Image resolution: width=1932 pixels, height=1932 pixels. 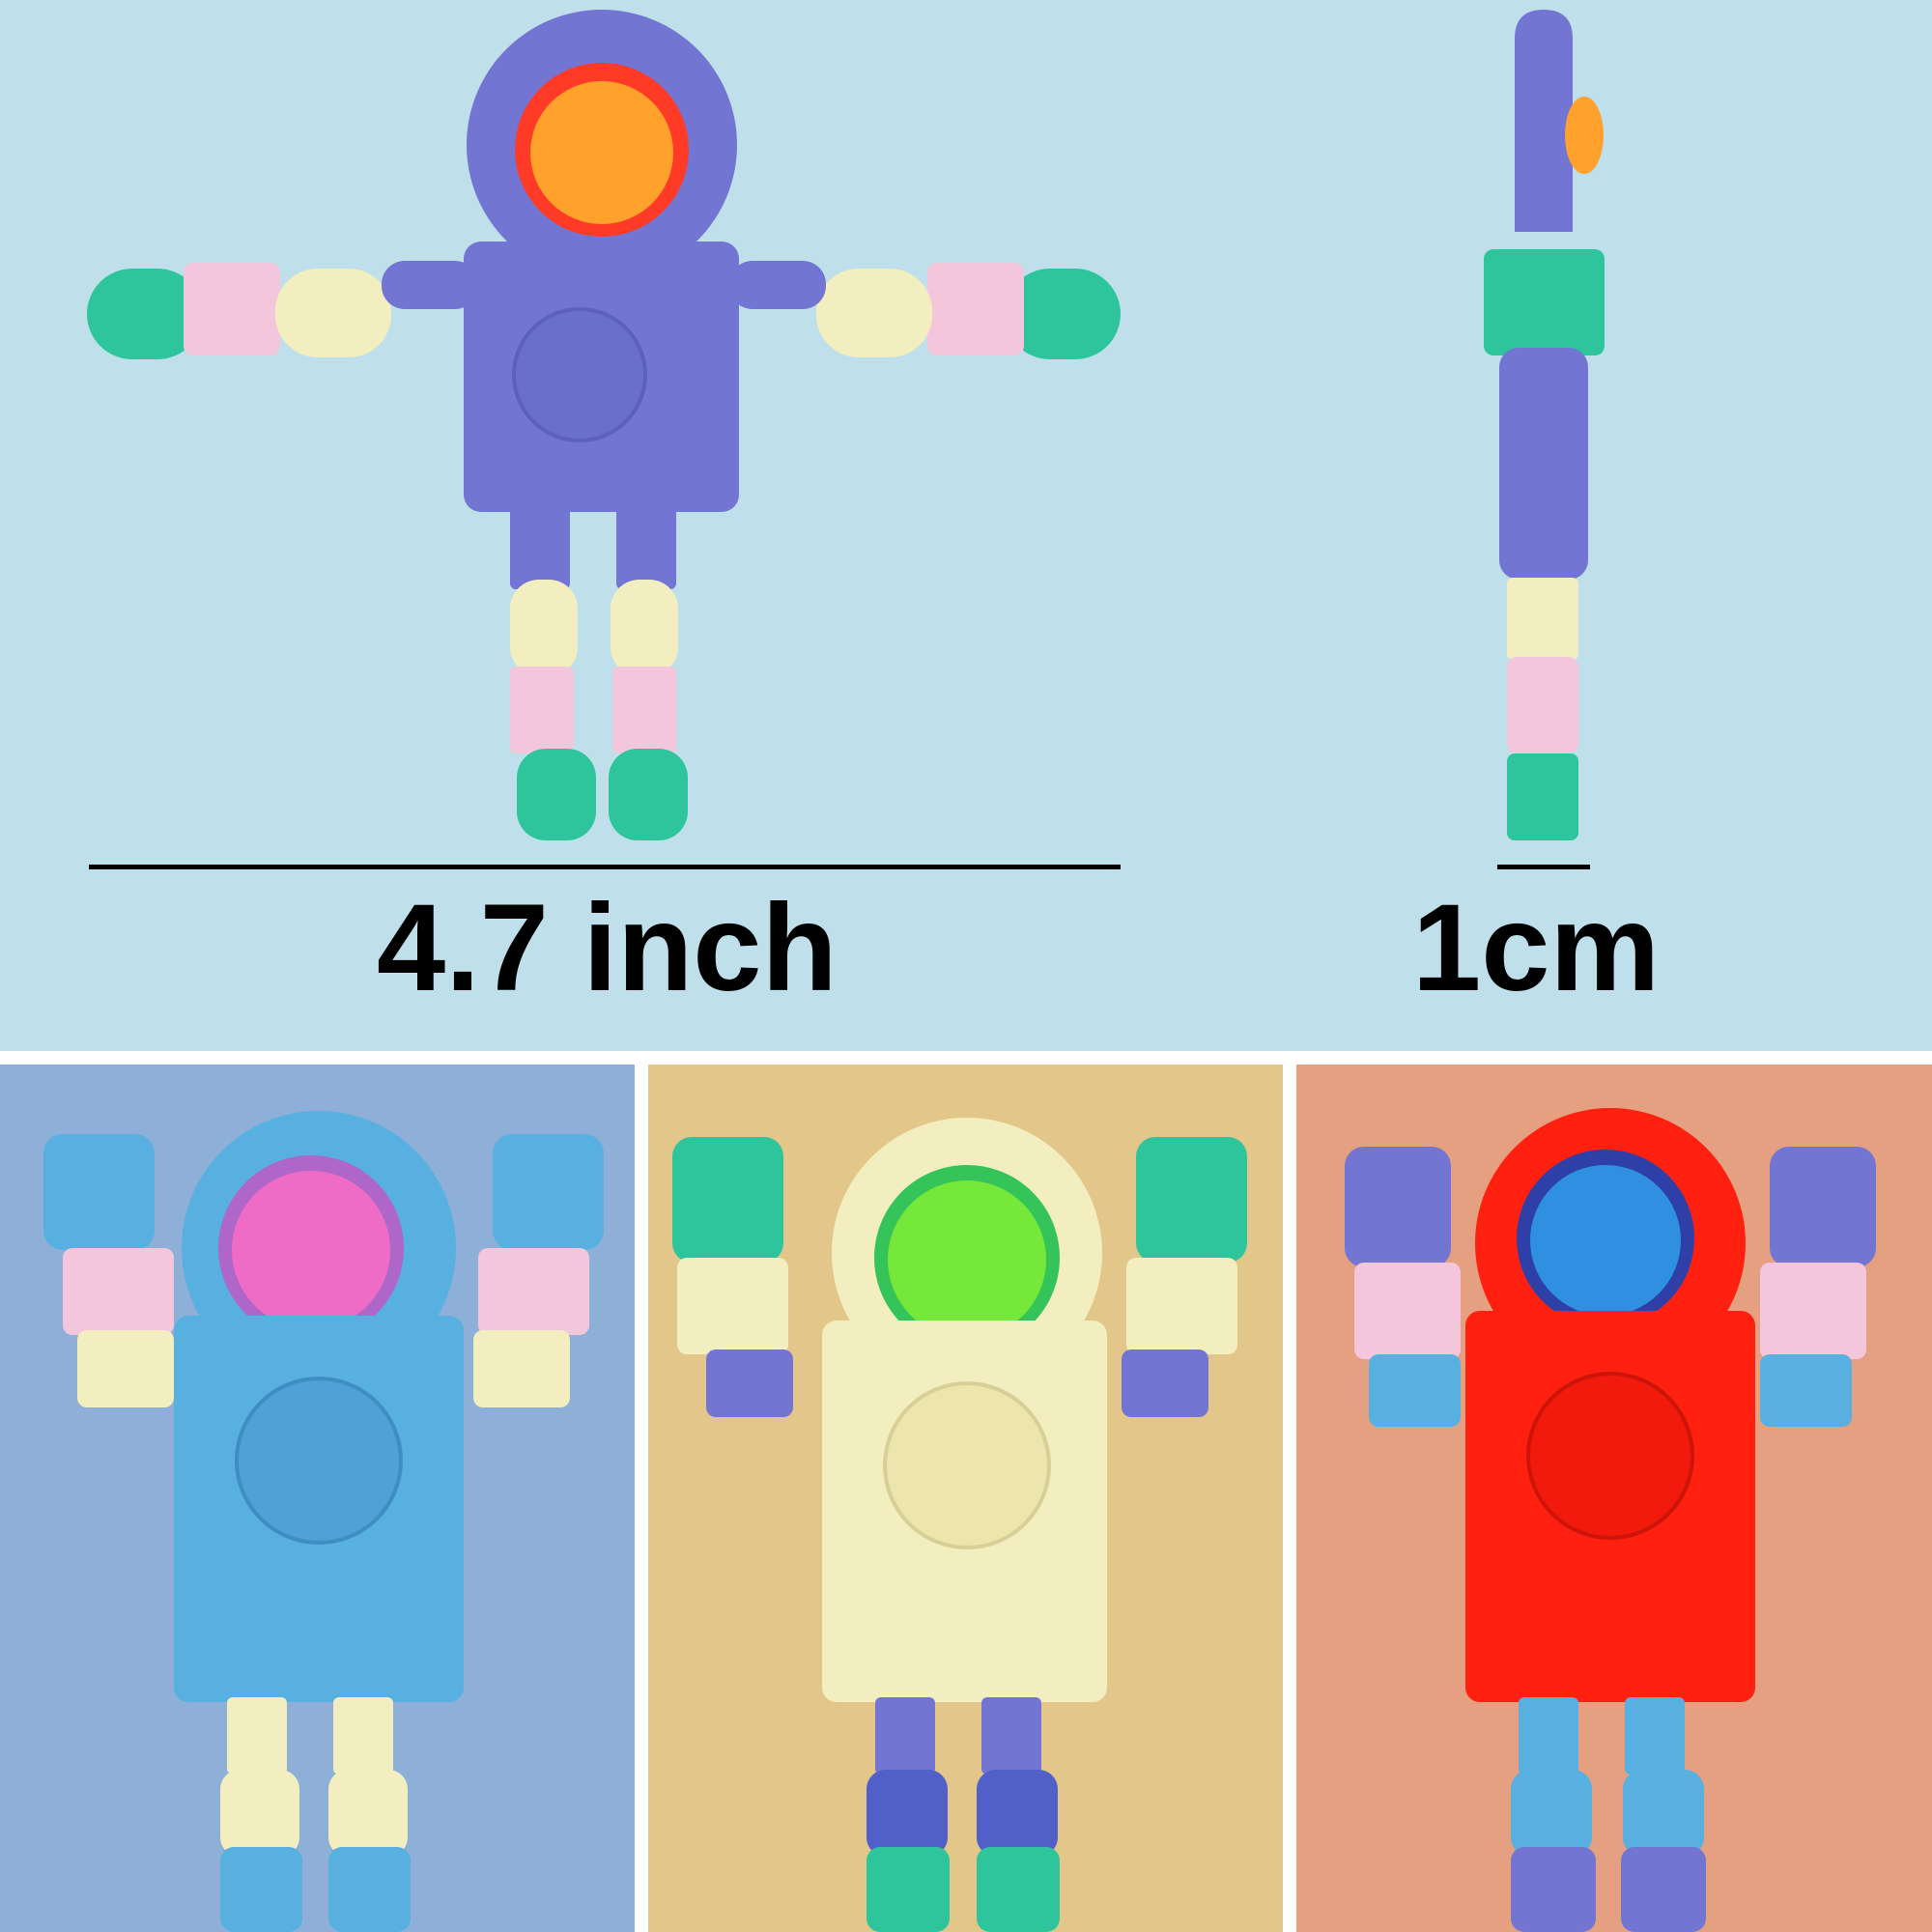 What do you see at coordinates (607, 948) in the screenshot?
I see `width-measure-label: 4.7 inch` at bounding box center [607, 948].